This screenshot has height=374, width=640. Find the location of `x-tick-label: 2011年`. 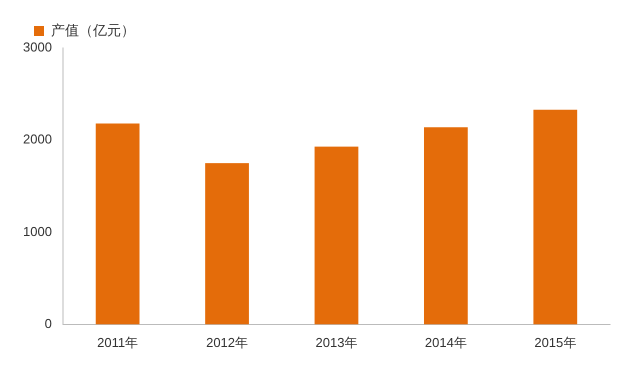

x-tick-label: 2011年 is located at coordinates (117, 342).